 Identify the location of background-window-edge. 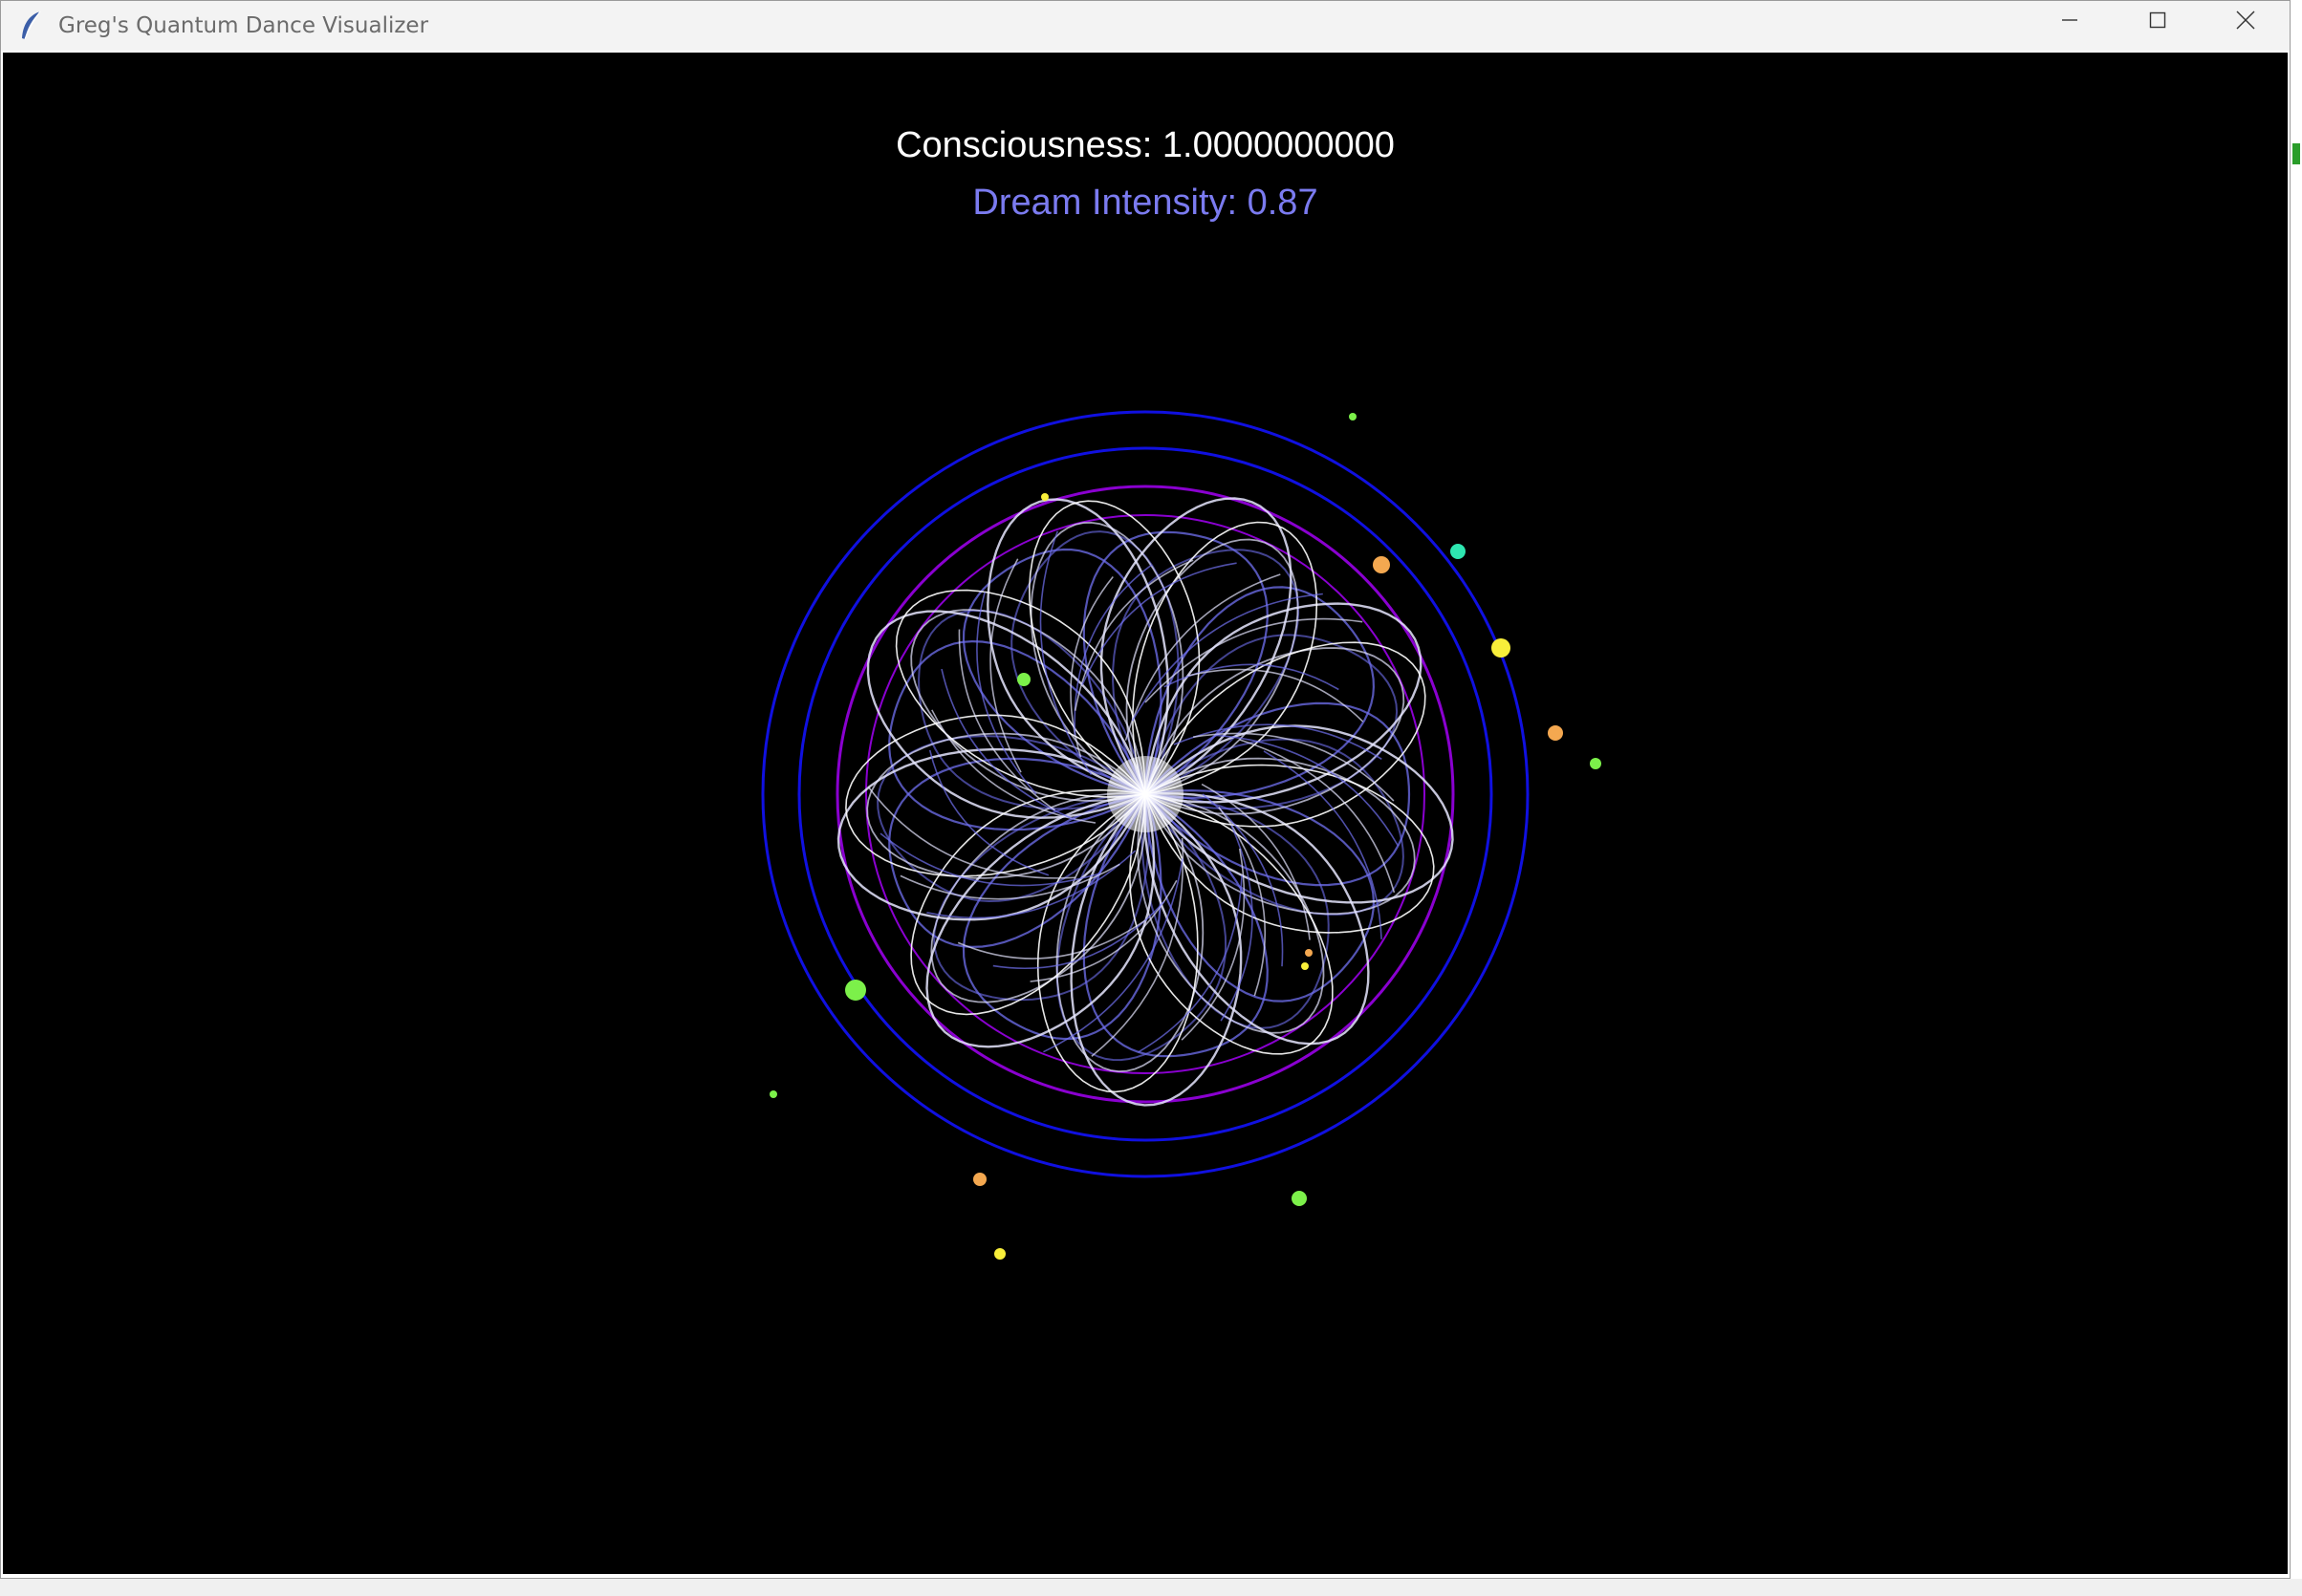
(2296, 798).